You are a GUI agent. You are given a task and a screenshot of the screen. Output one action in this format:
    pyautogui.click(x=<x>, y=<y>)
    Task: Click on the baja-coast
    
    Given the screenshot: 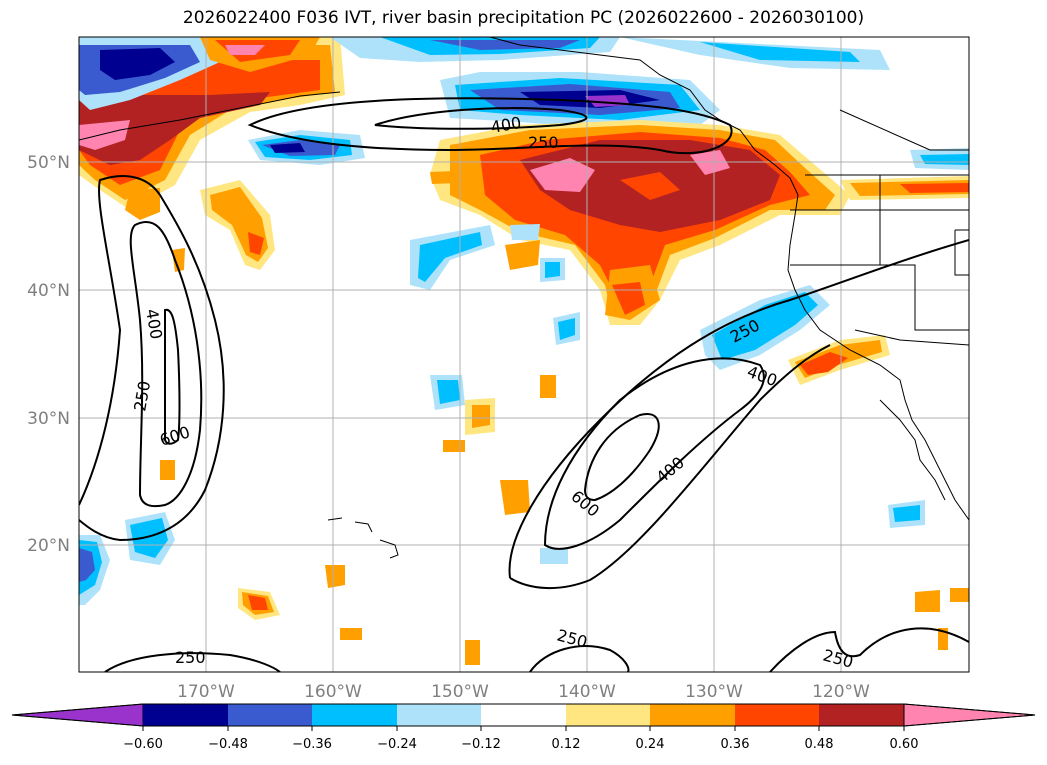 What is the action you would take?
    pyautogui.click(x=912, y=450)
    